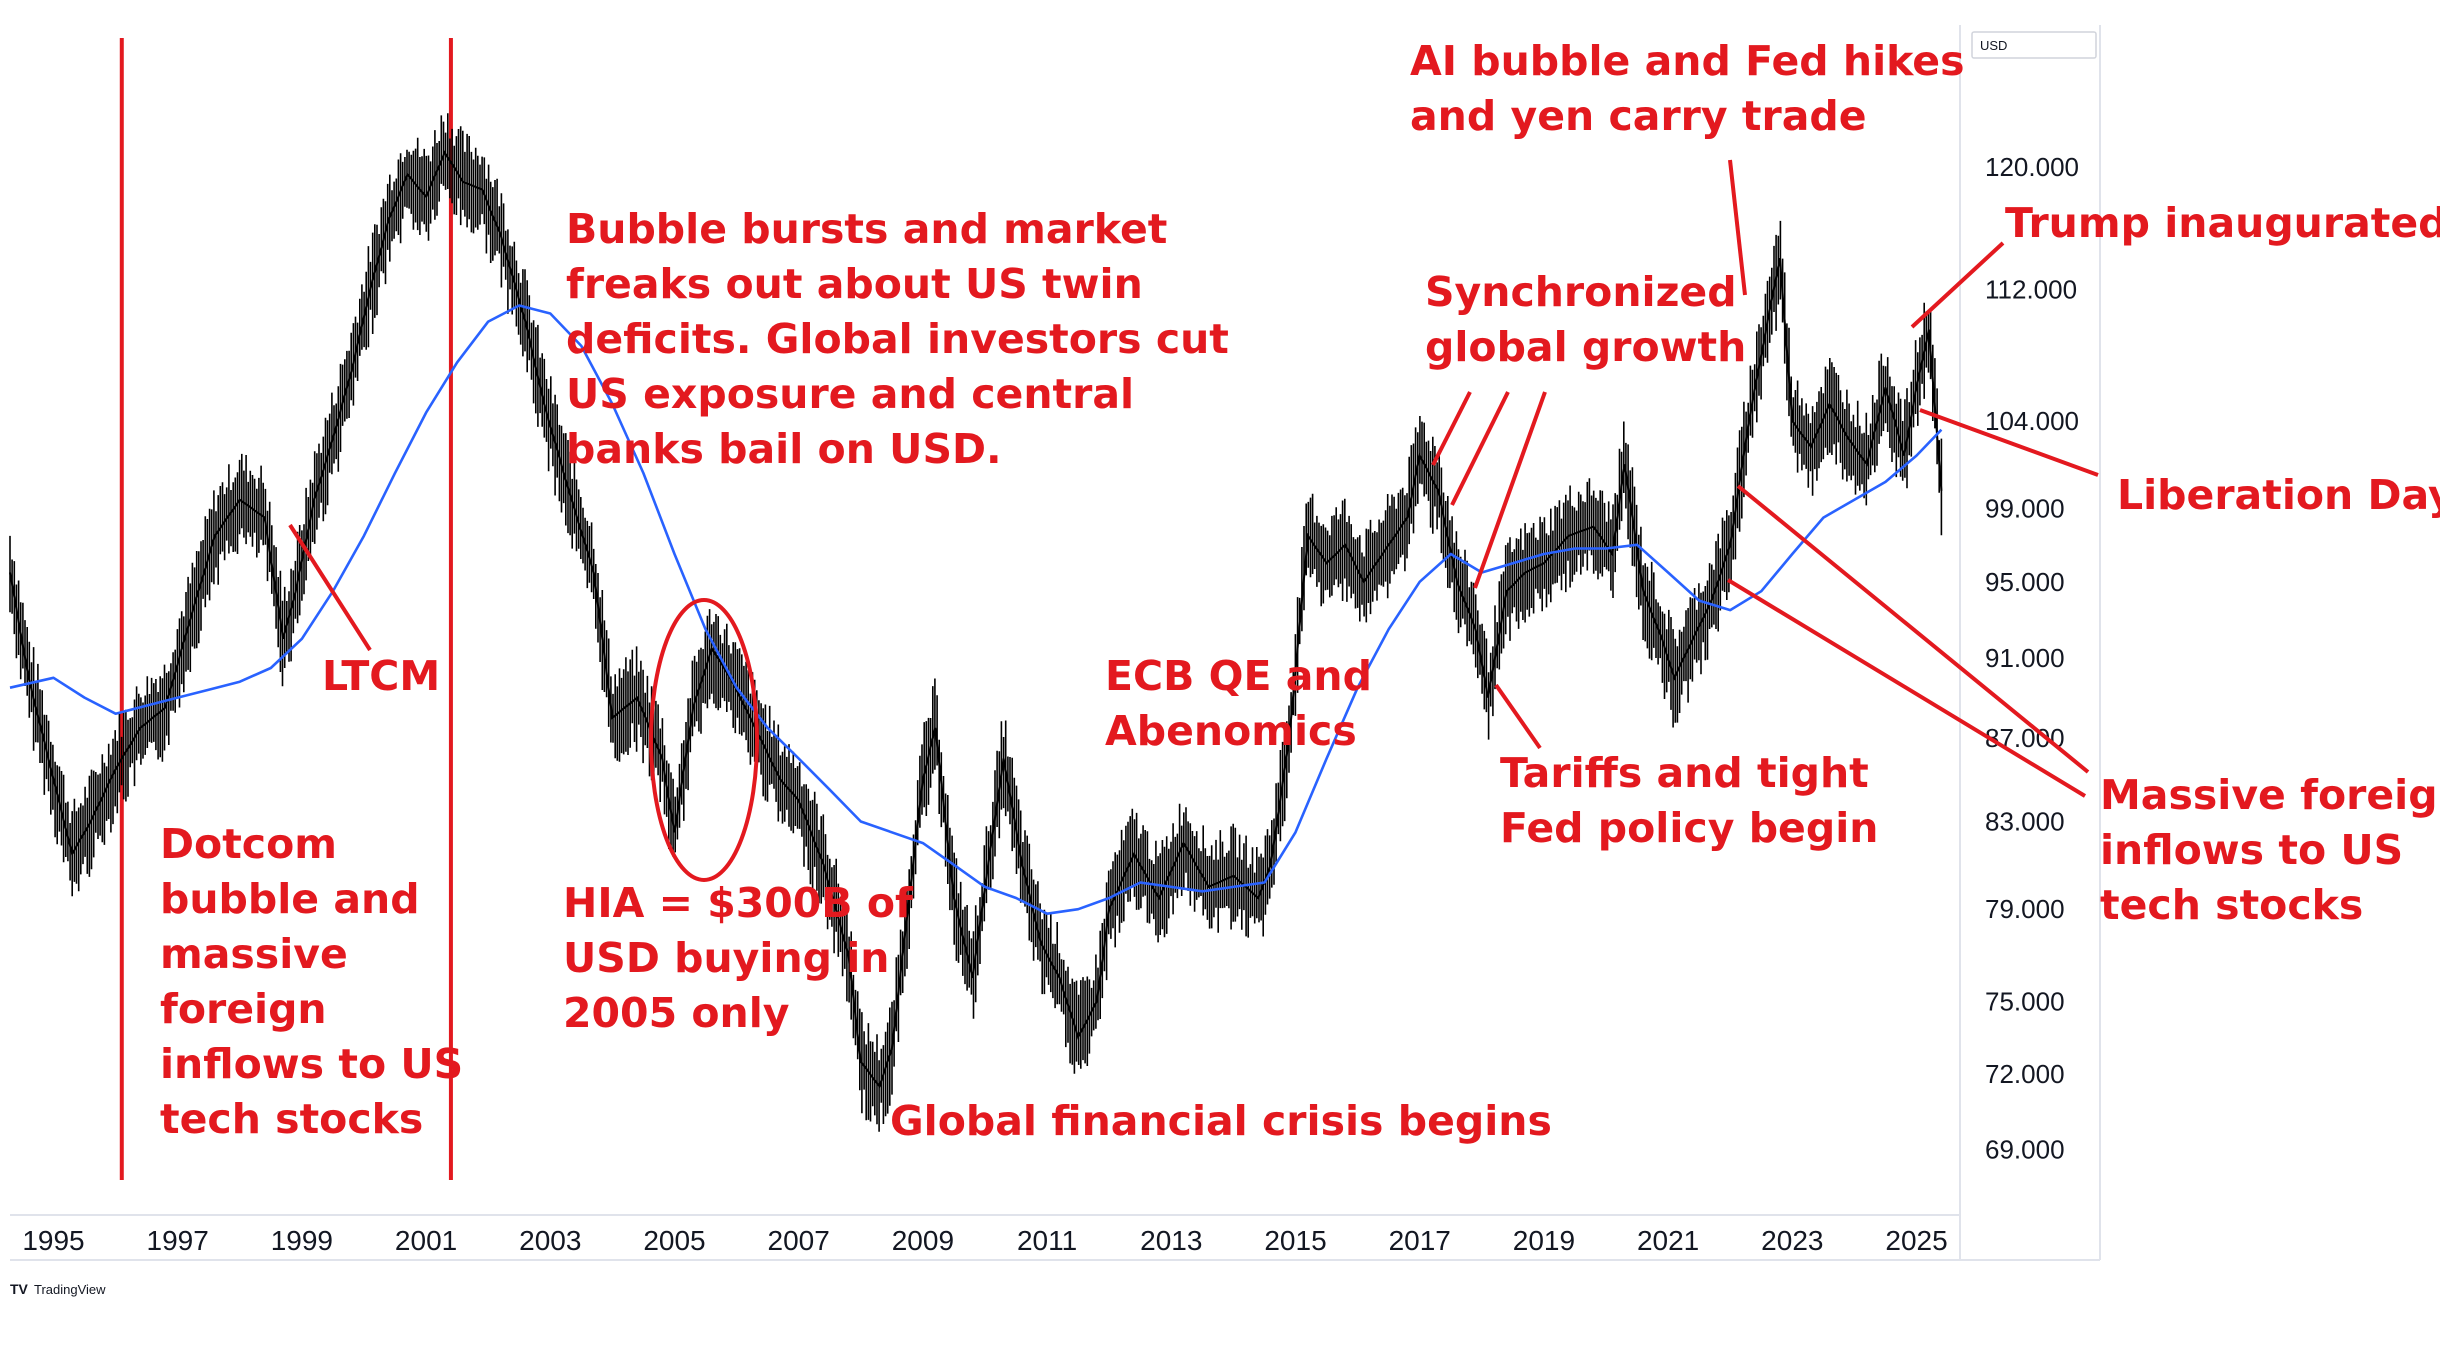 This screenshot has height=1346, width=2440. What do you see at coordinates (2025, 509) in the screenshot?
I see `y-tick-label: 99.000` at bounding box center [2025, 509].